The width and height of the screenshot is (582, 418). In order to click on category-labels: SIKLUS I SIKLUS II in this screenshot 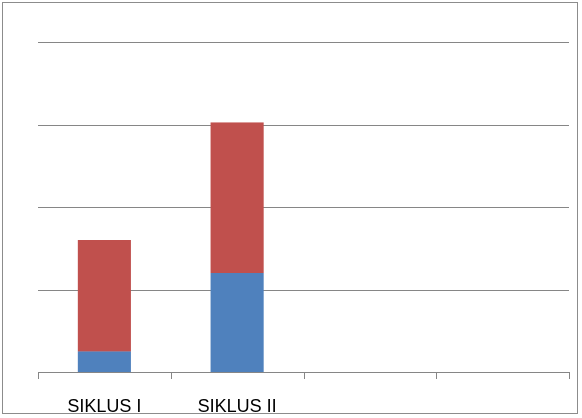, I will do `click(171, 406)`.